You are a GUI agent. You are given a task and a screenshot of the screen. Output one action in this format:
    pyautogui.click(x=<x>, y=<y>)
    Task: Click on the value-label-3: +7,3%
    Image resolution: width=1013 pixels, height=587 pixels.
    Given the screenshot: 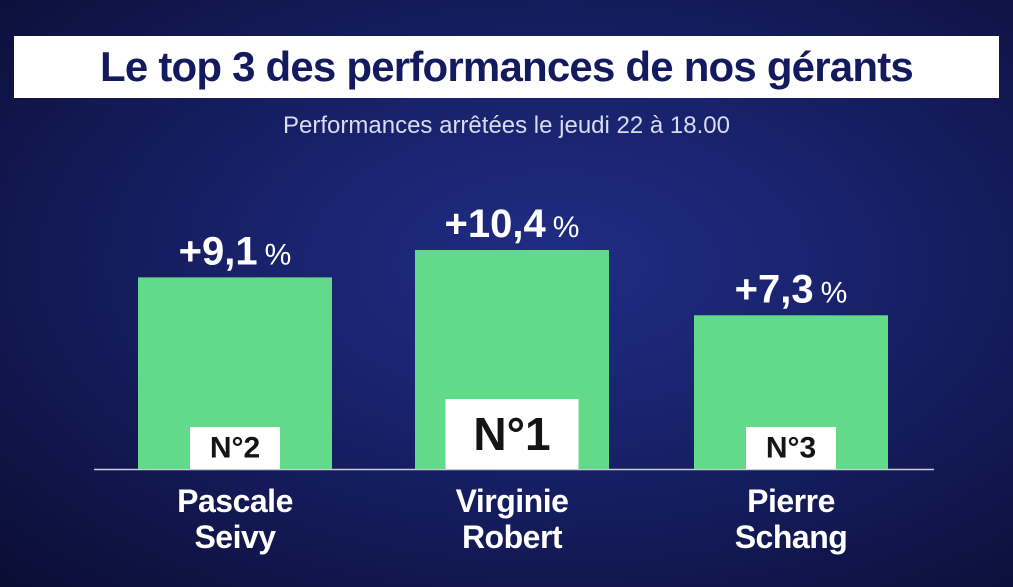 What is the action you would take?
    pyautogui.click(x=791, y=289)
    